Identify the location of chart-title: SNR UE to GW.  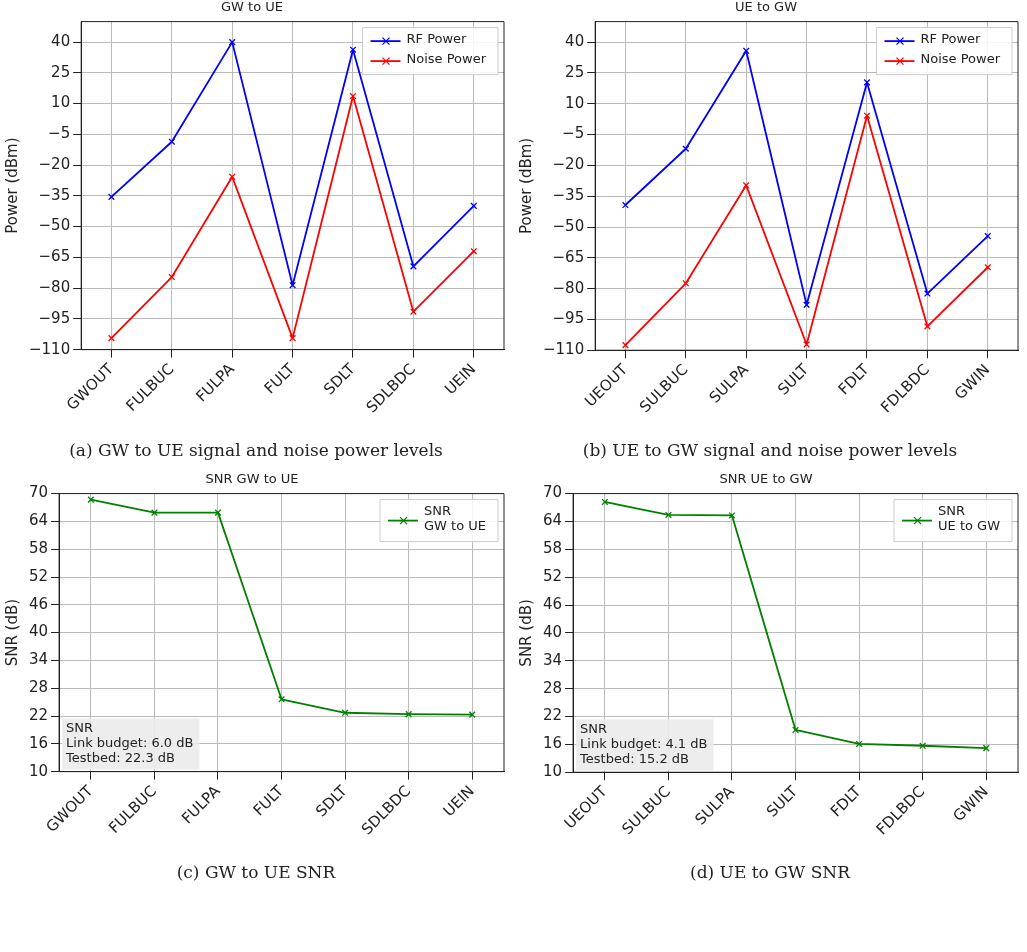
(766, 479).